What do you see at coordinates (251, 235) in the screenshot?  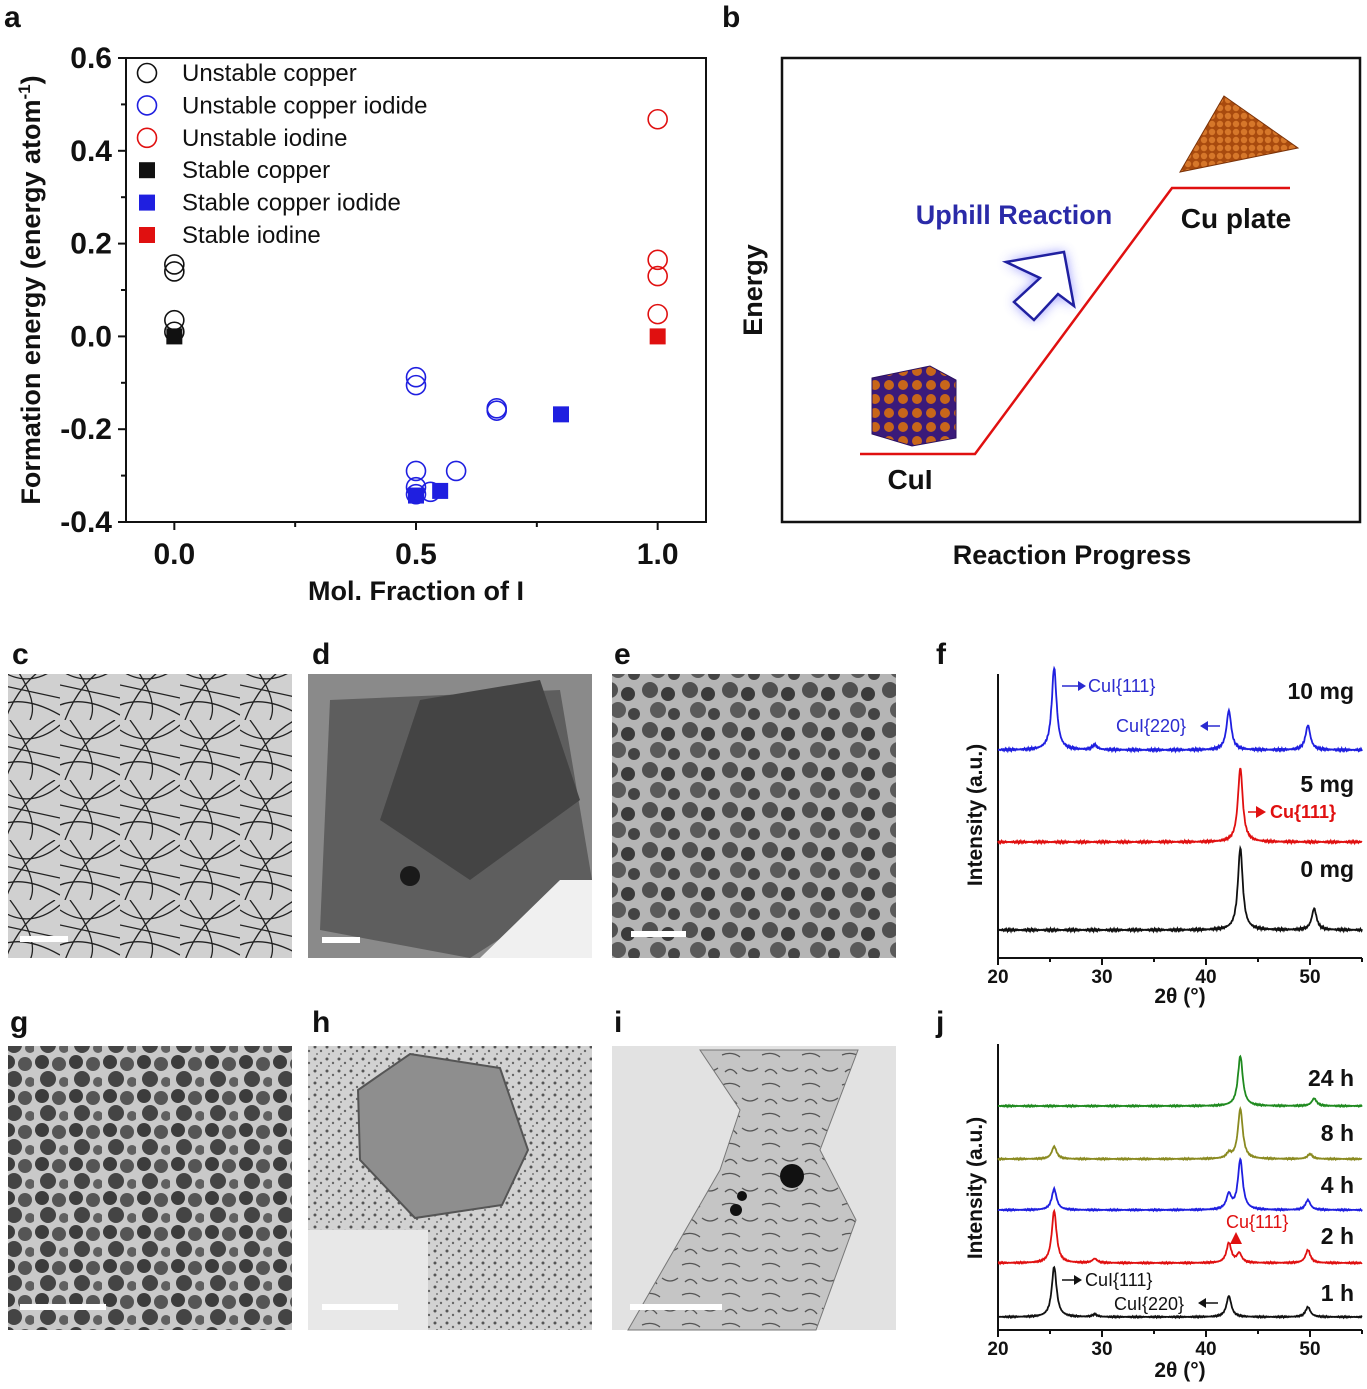 I see `a-legend-label: Stable iodine` at bounding box center [251, 235].